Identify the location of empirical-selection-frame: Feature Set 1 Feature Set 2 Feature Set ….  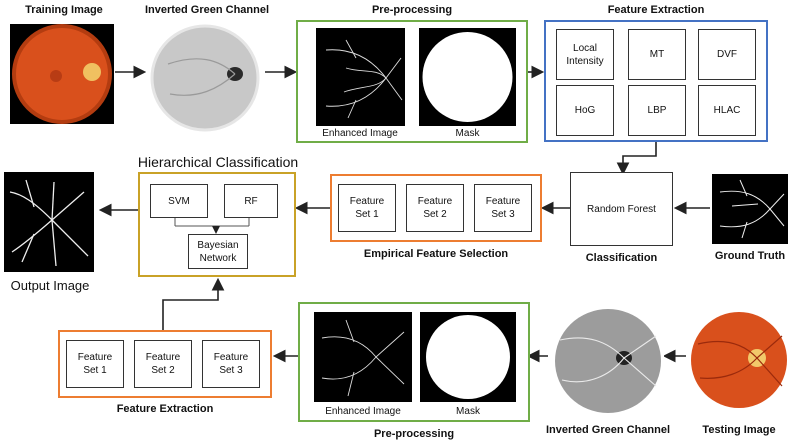
(436, 208).